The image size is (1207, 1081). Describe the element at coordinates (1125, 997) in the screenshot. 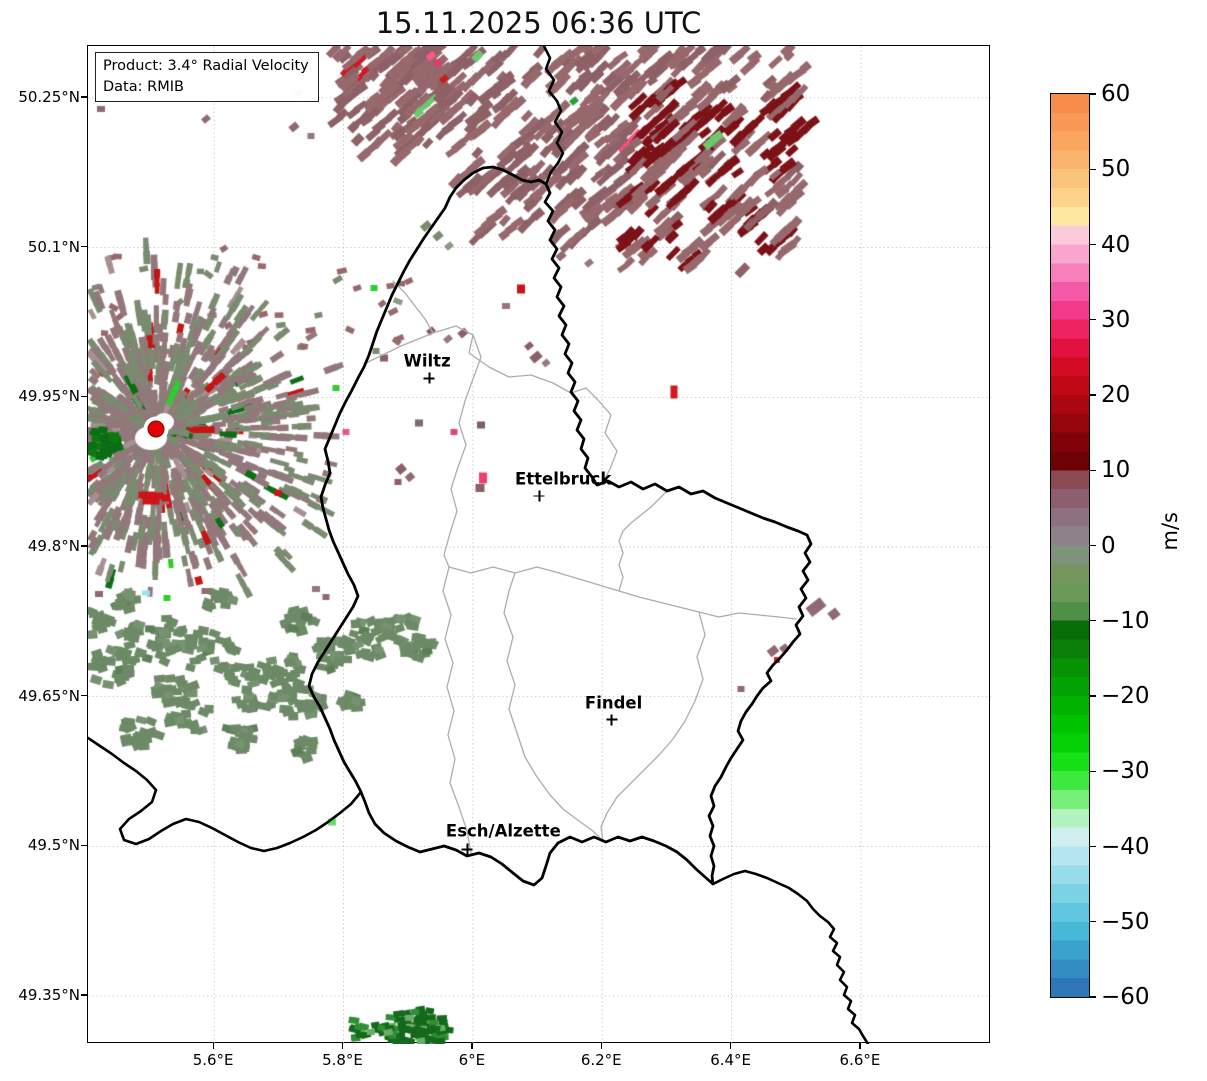

I see `colorbar-tick-label: −60` at that location.